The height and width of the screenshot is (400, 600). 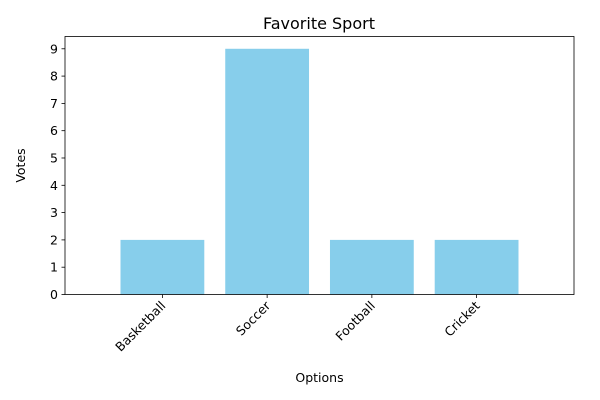 I want to click on y-axis: 0 1 2 3 4 5 6 7 8 9, so click(x=57, y=171).